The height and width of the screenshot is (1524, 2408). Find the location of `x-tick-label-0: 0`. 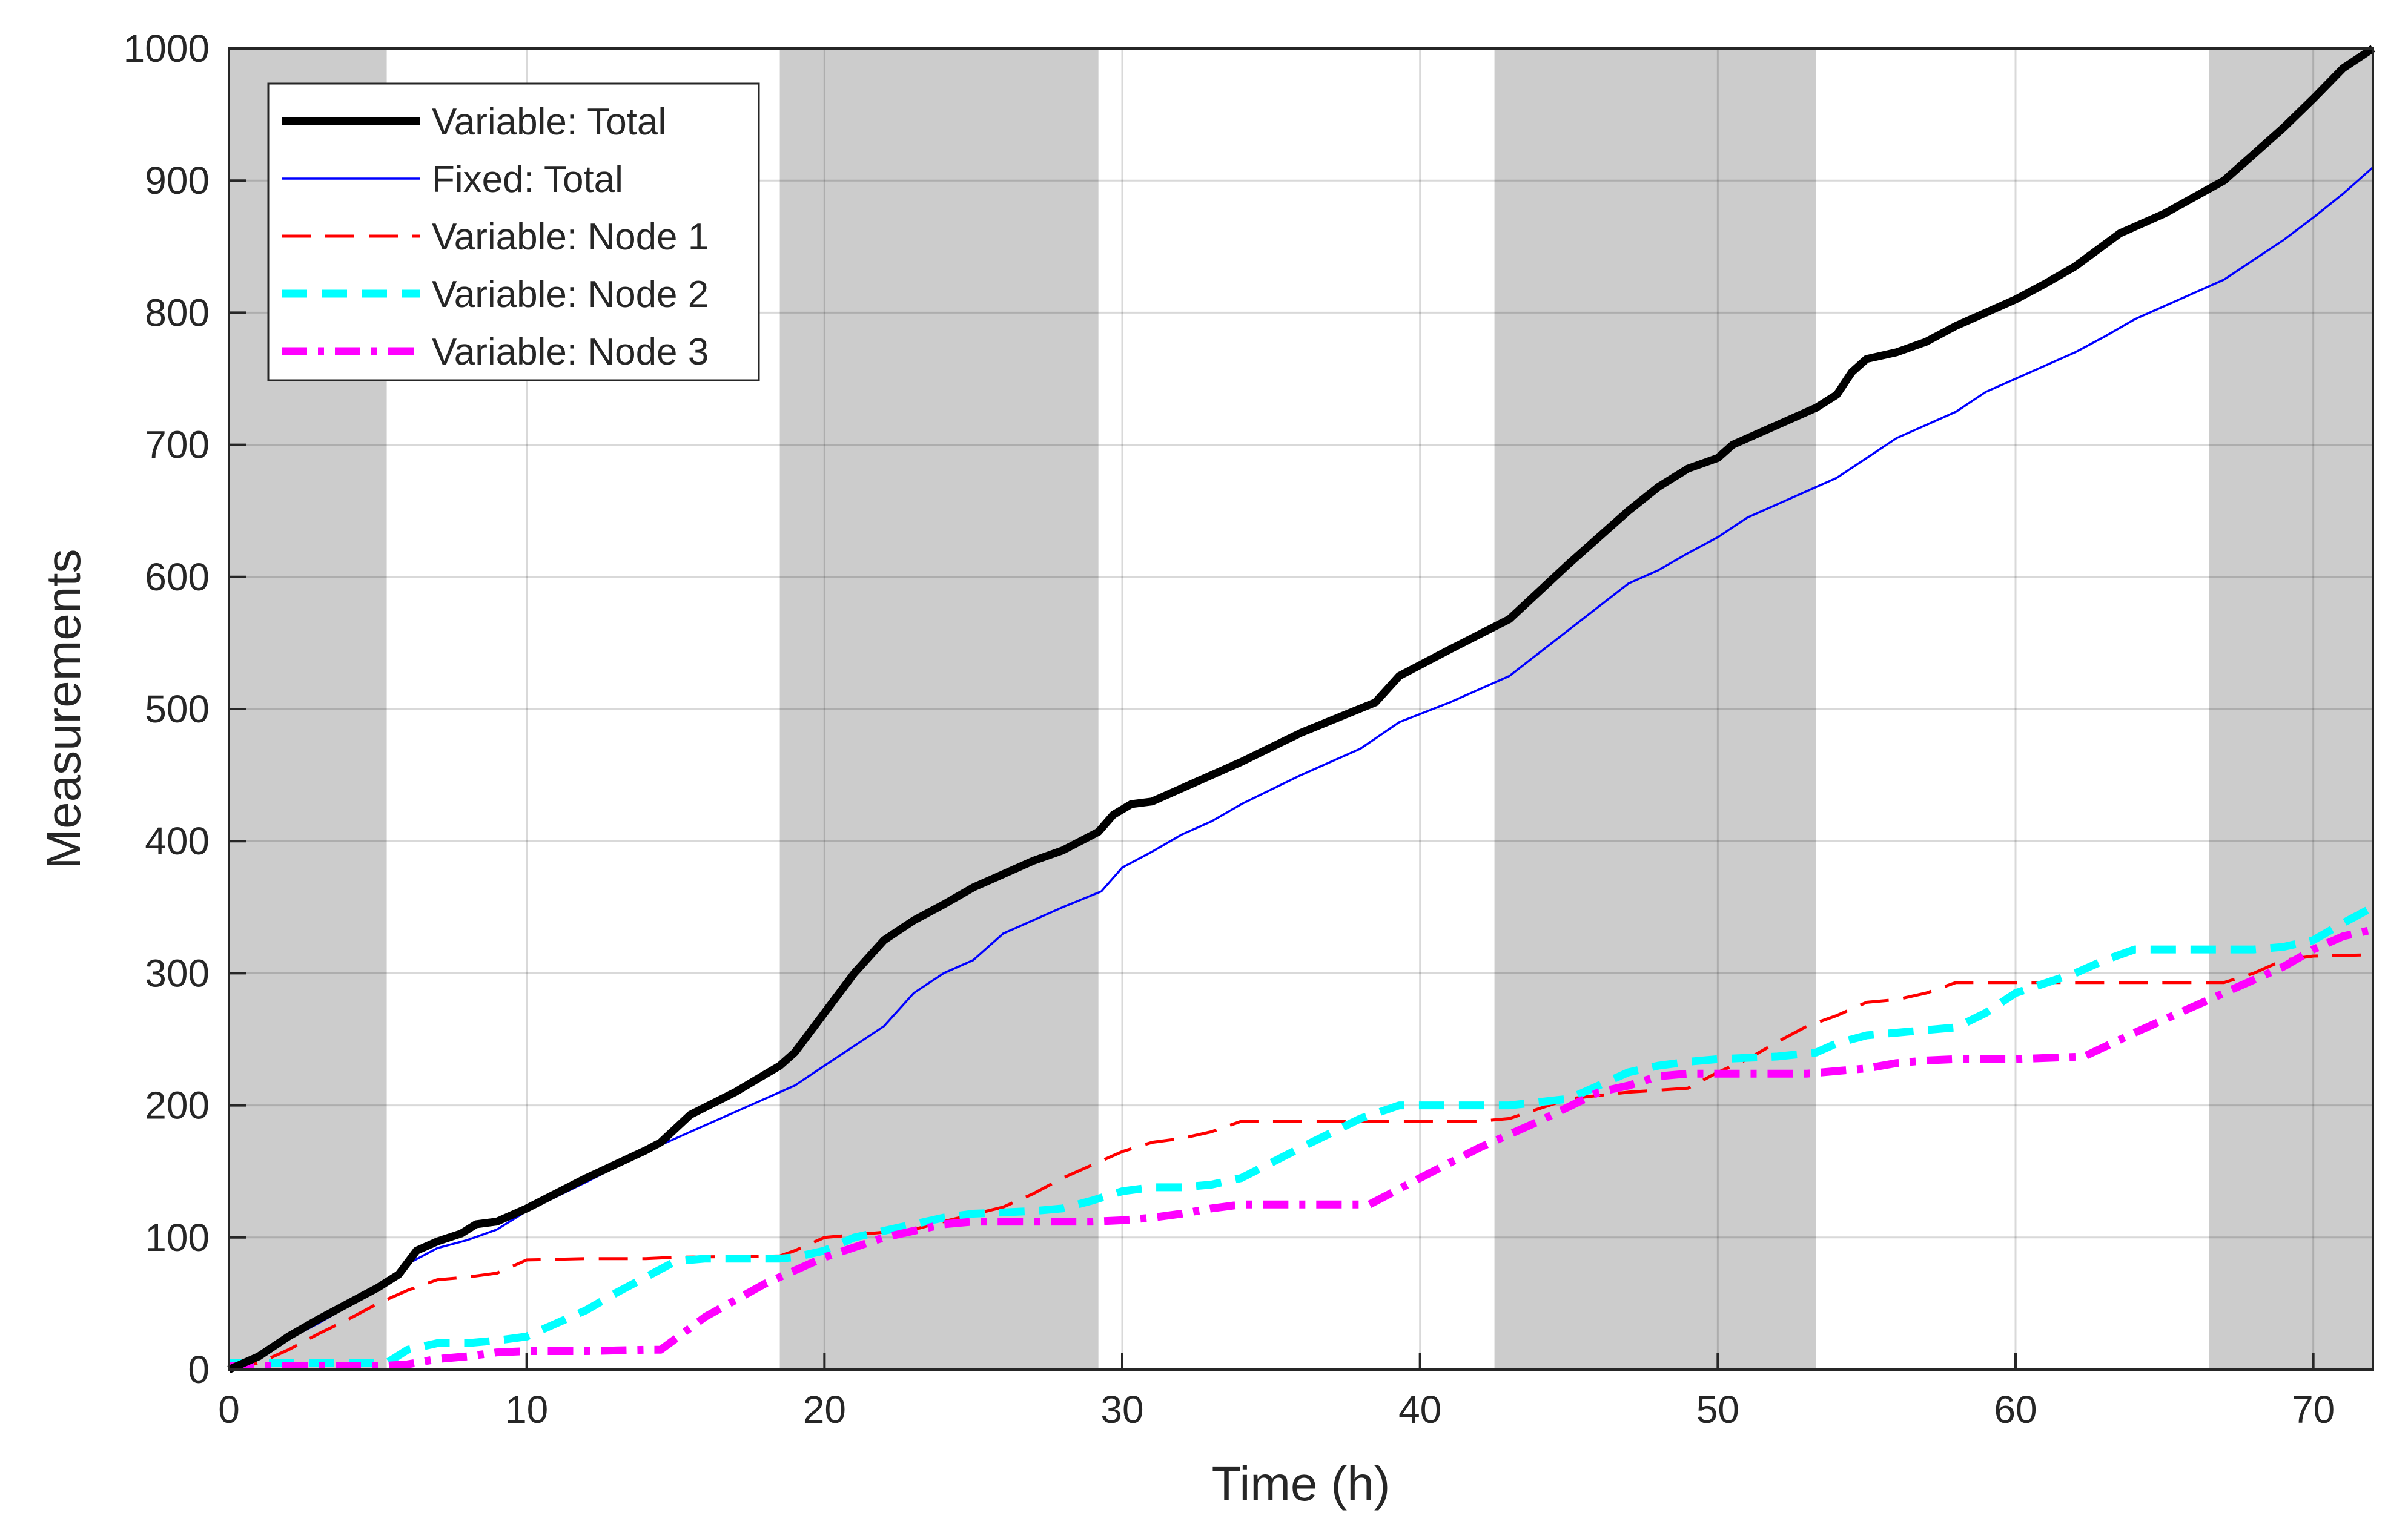

x-tick-label-0: 0 is located at coordinates (229, 1409).